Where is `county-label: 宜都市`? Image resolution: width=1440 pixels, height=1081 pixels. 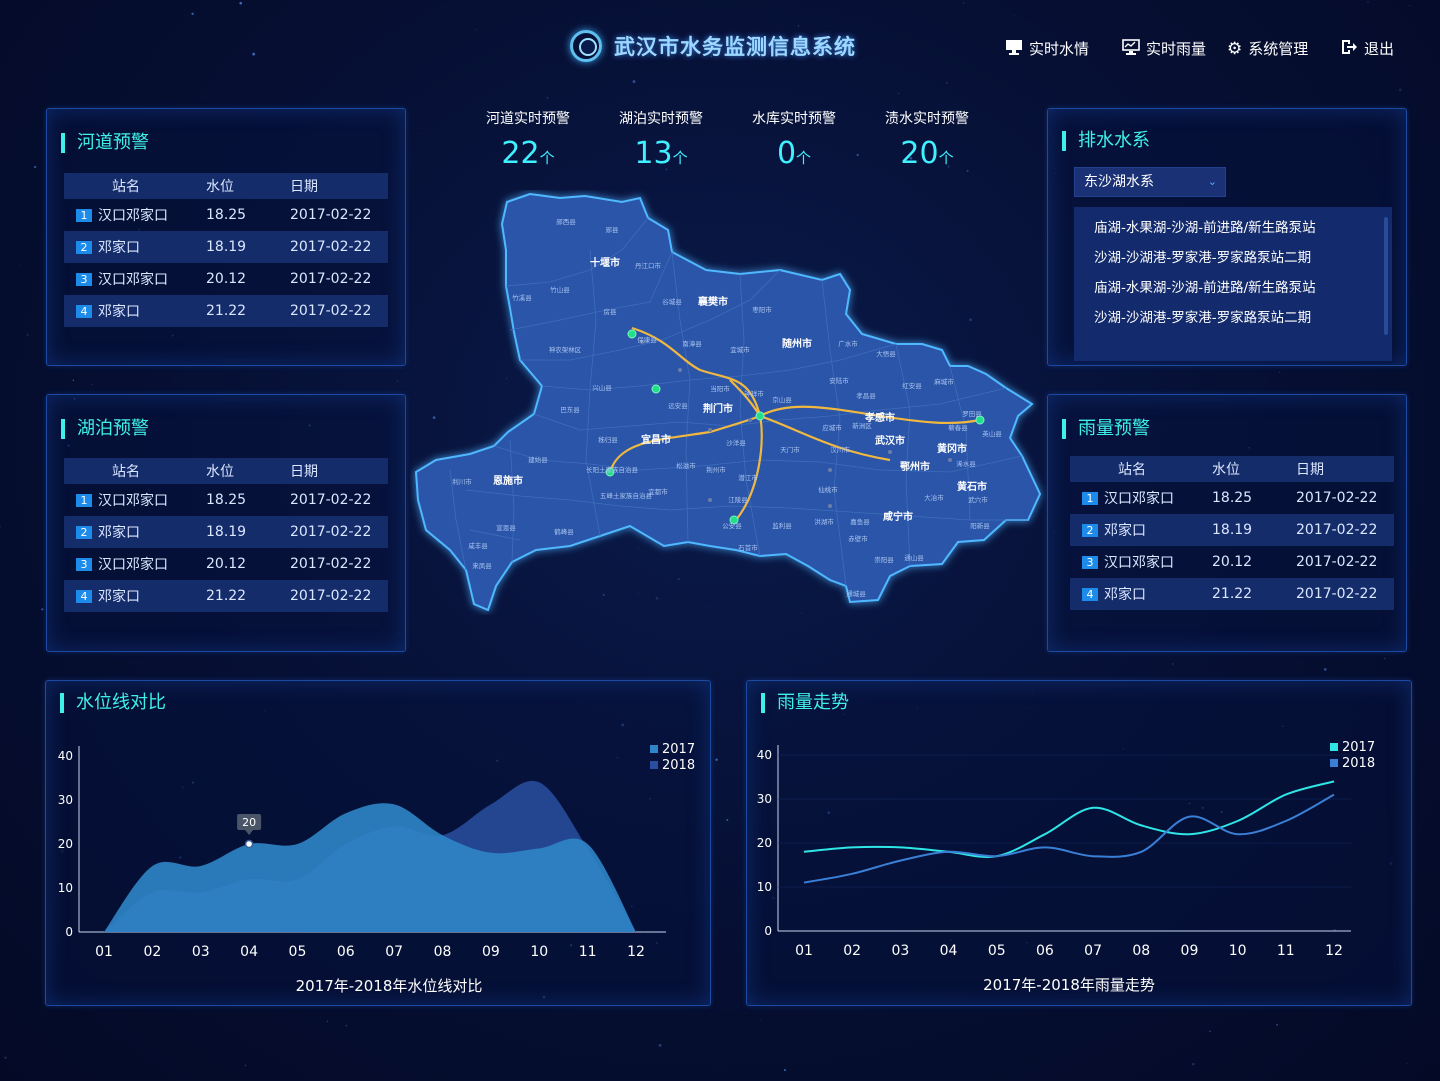 county-label: 宜都市 is located at coordinates (658, 491).